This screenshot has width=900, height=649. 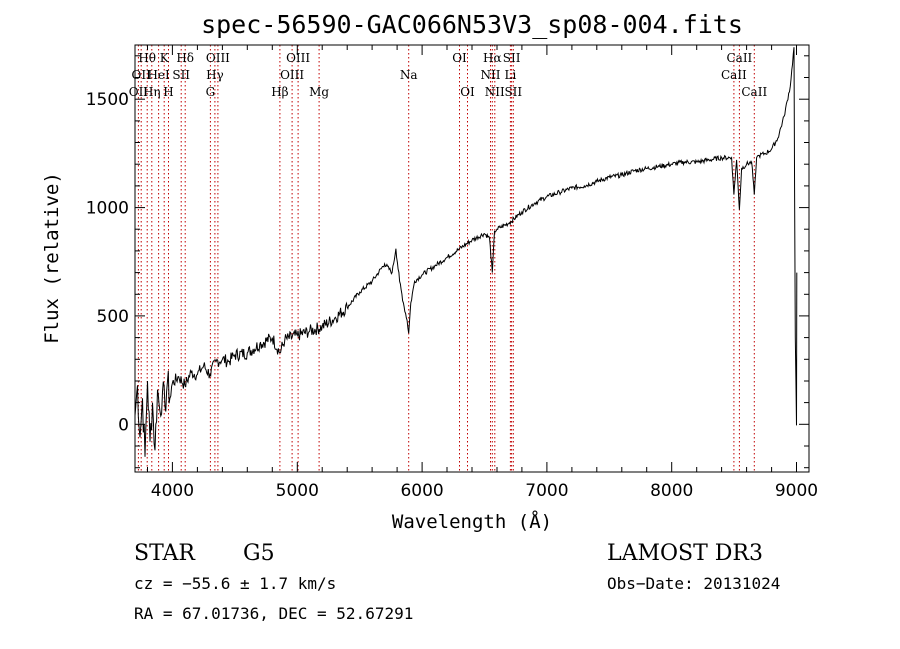 What do you see at coordinates (52, 258) in the screenshot?
I see `y-axis-label: Flux (relative)` at bounding box center [52, 258].